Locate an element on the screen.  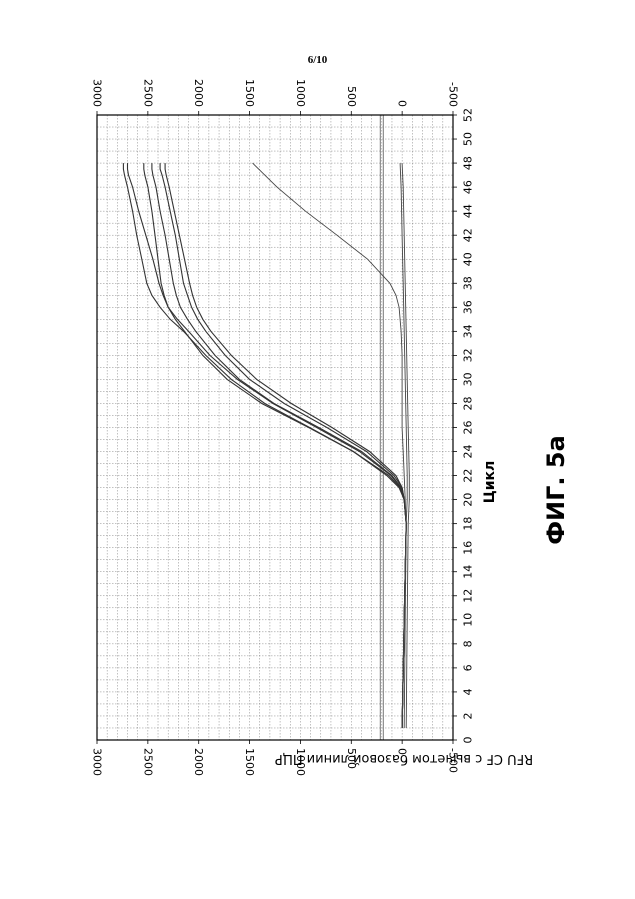
x-tick-label: 30 is located at coordinates (468, 379).